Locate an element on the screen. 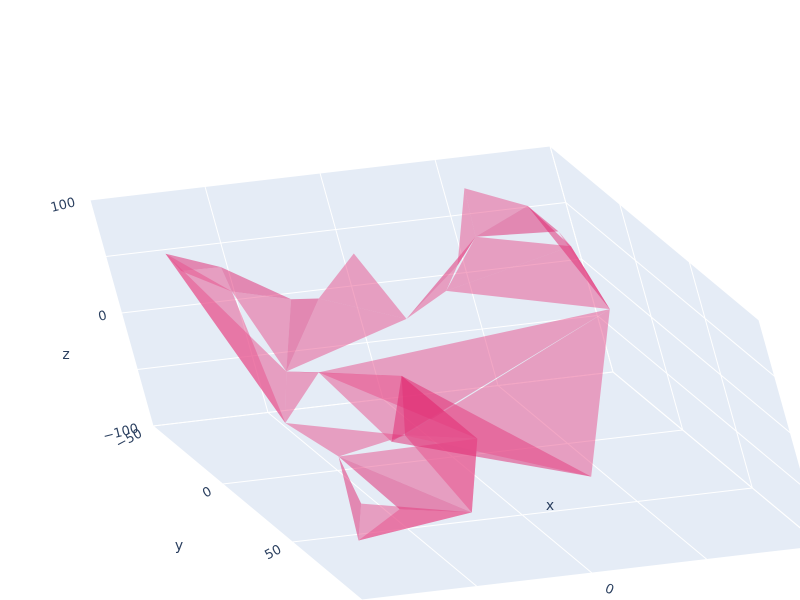  z-tick-label: 100 is located at coordinates (63, 205).